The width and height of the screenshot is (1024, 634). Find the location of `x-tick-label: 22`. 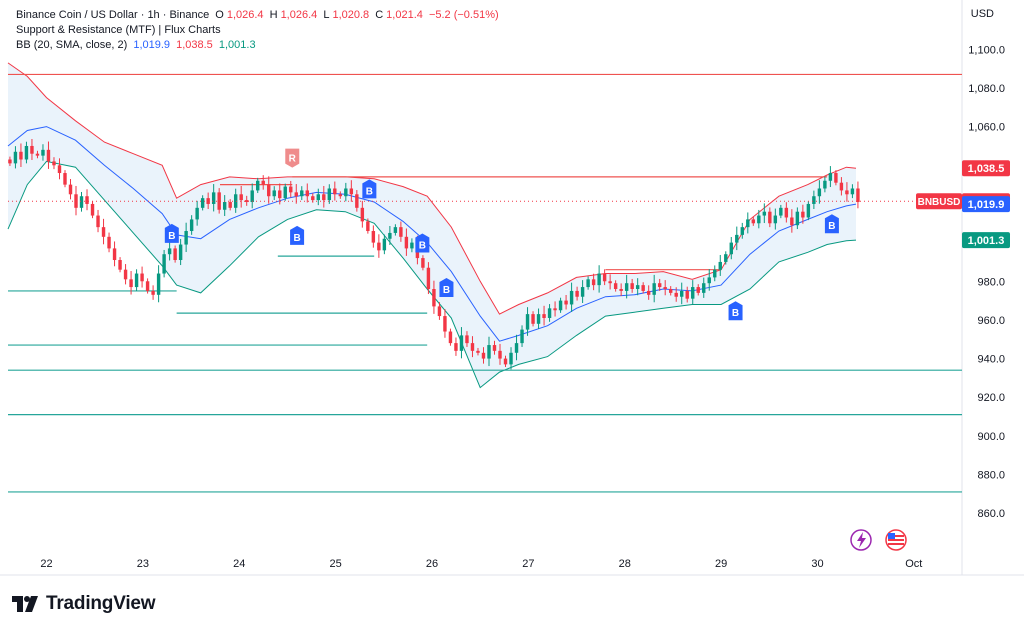

x-tick-label: 22 is located at coordinates (46, 564).